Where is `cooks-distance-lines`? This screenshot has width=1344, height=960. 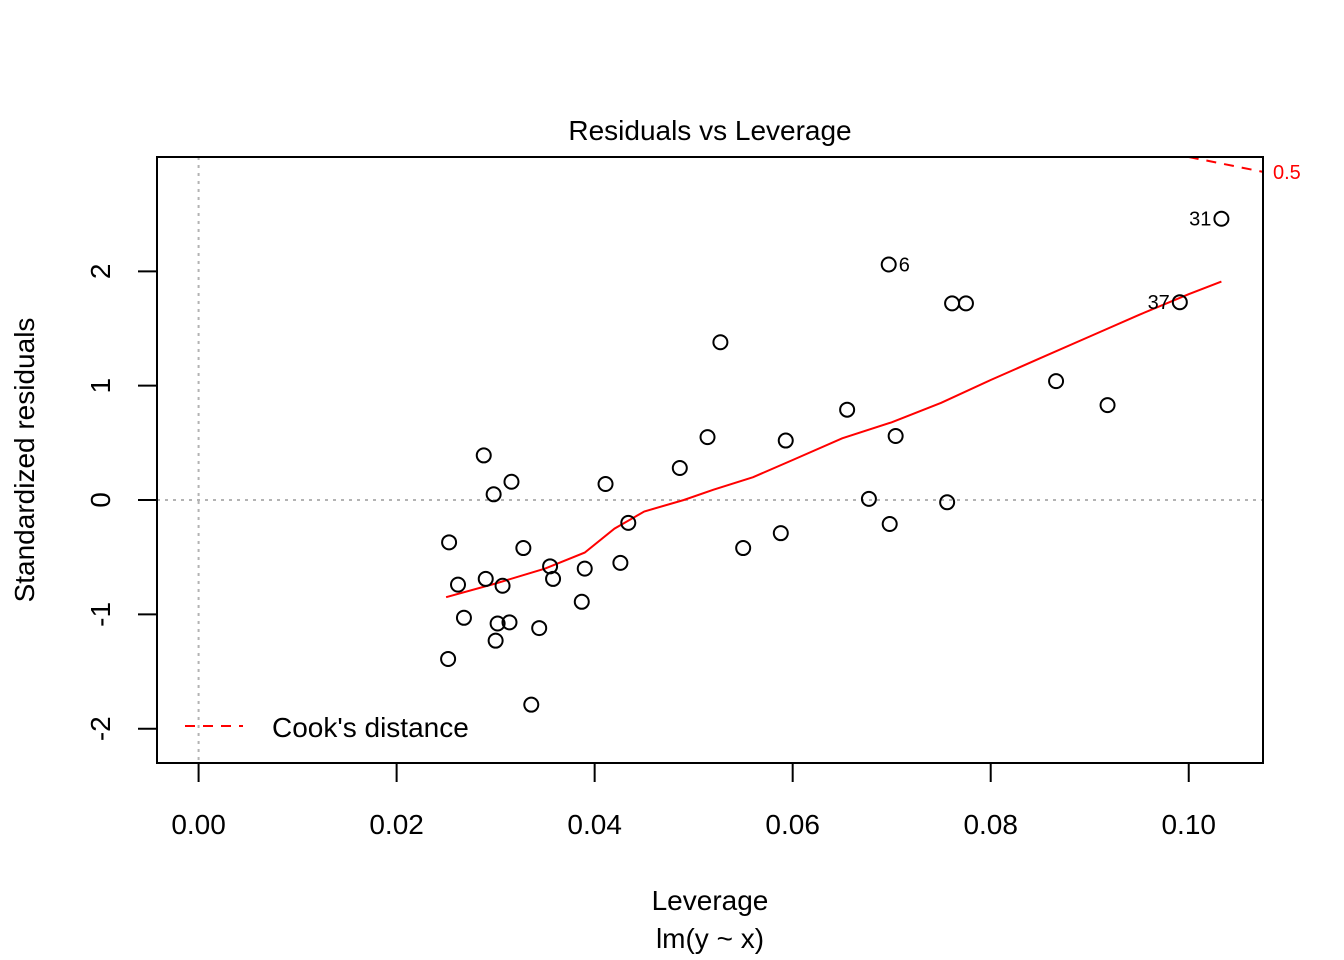
cooks-distance-lines is located at coordinates (1226, 164).